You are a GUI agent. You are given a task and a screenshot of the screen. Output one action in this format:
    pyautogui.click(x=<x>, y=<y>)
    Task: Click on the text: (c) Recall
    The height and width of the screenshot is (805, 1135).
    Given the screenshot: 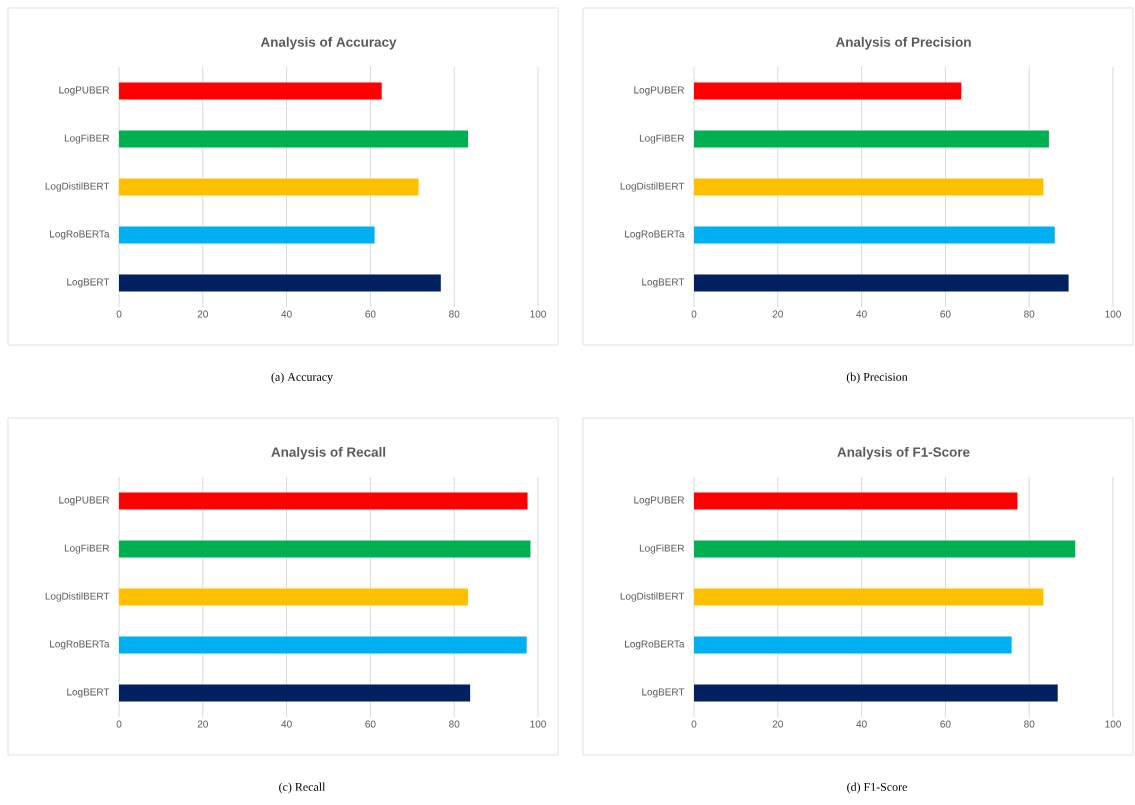 What is the action you would take?
    pyautogui.click(x=302, y=788)
    